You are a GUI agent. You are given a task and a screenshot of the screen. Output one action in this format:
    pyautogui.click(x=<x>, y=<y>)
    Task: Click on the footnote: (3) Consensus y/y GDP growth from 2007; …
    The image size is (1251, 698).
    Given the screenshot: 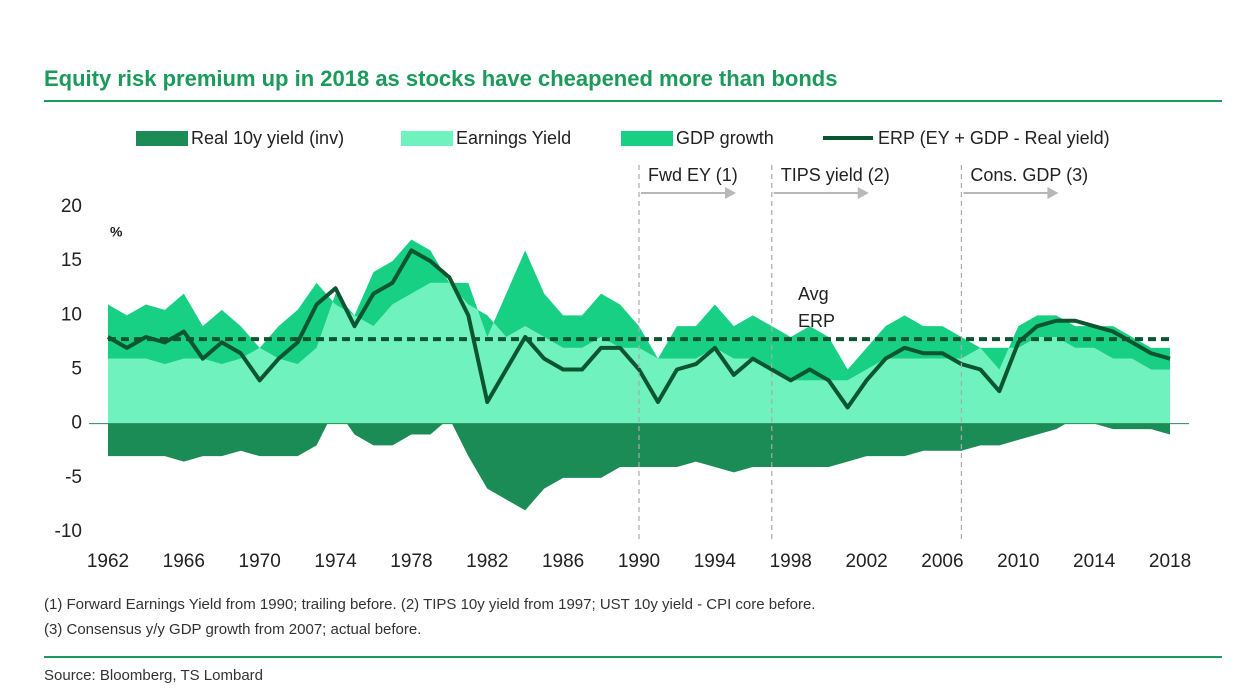 What is the action you would take?
    pyautogui.click(x=232, y=629)
    